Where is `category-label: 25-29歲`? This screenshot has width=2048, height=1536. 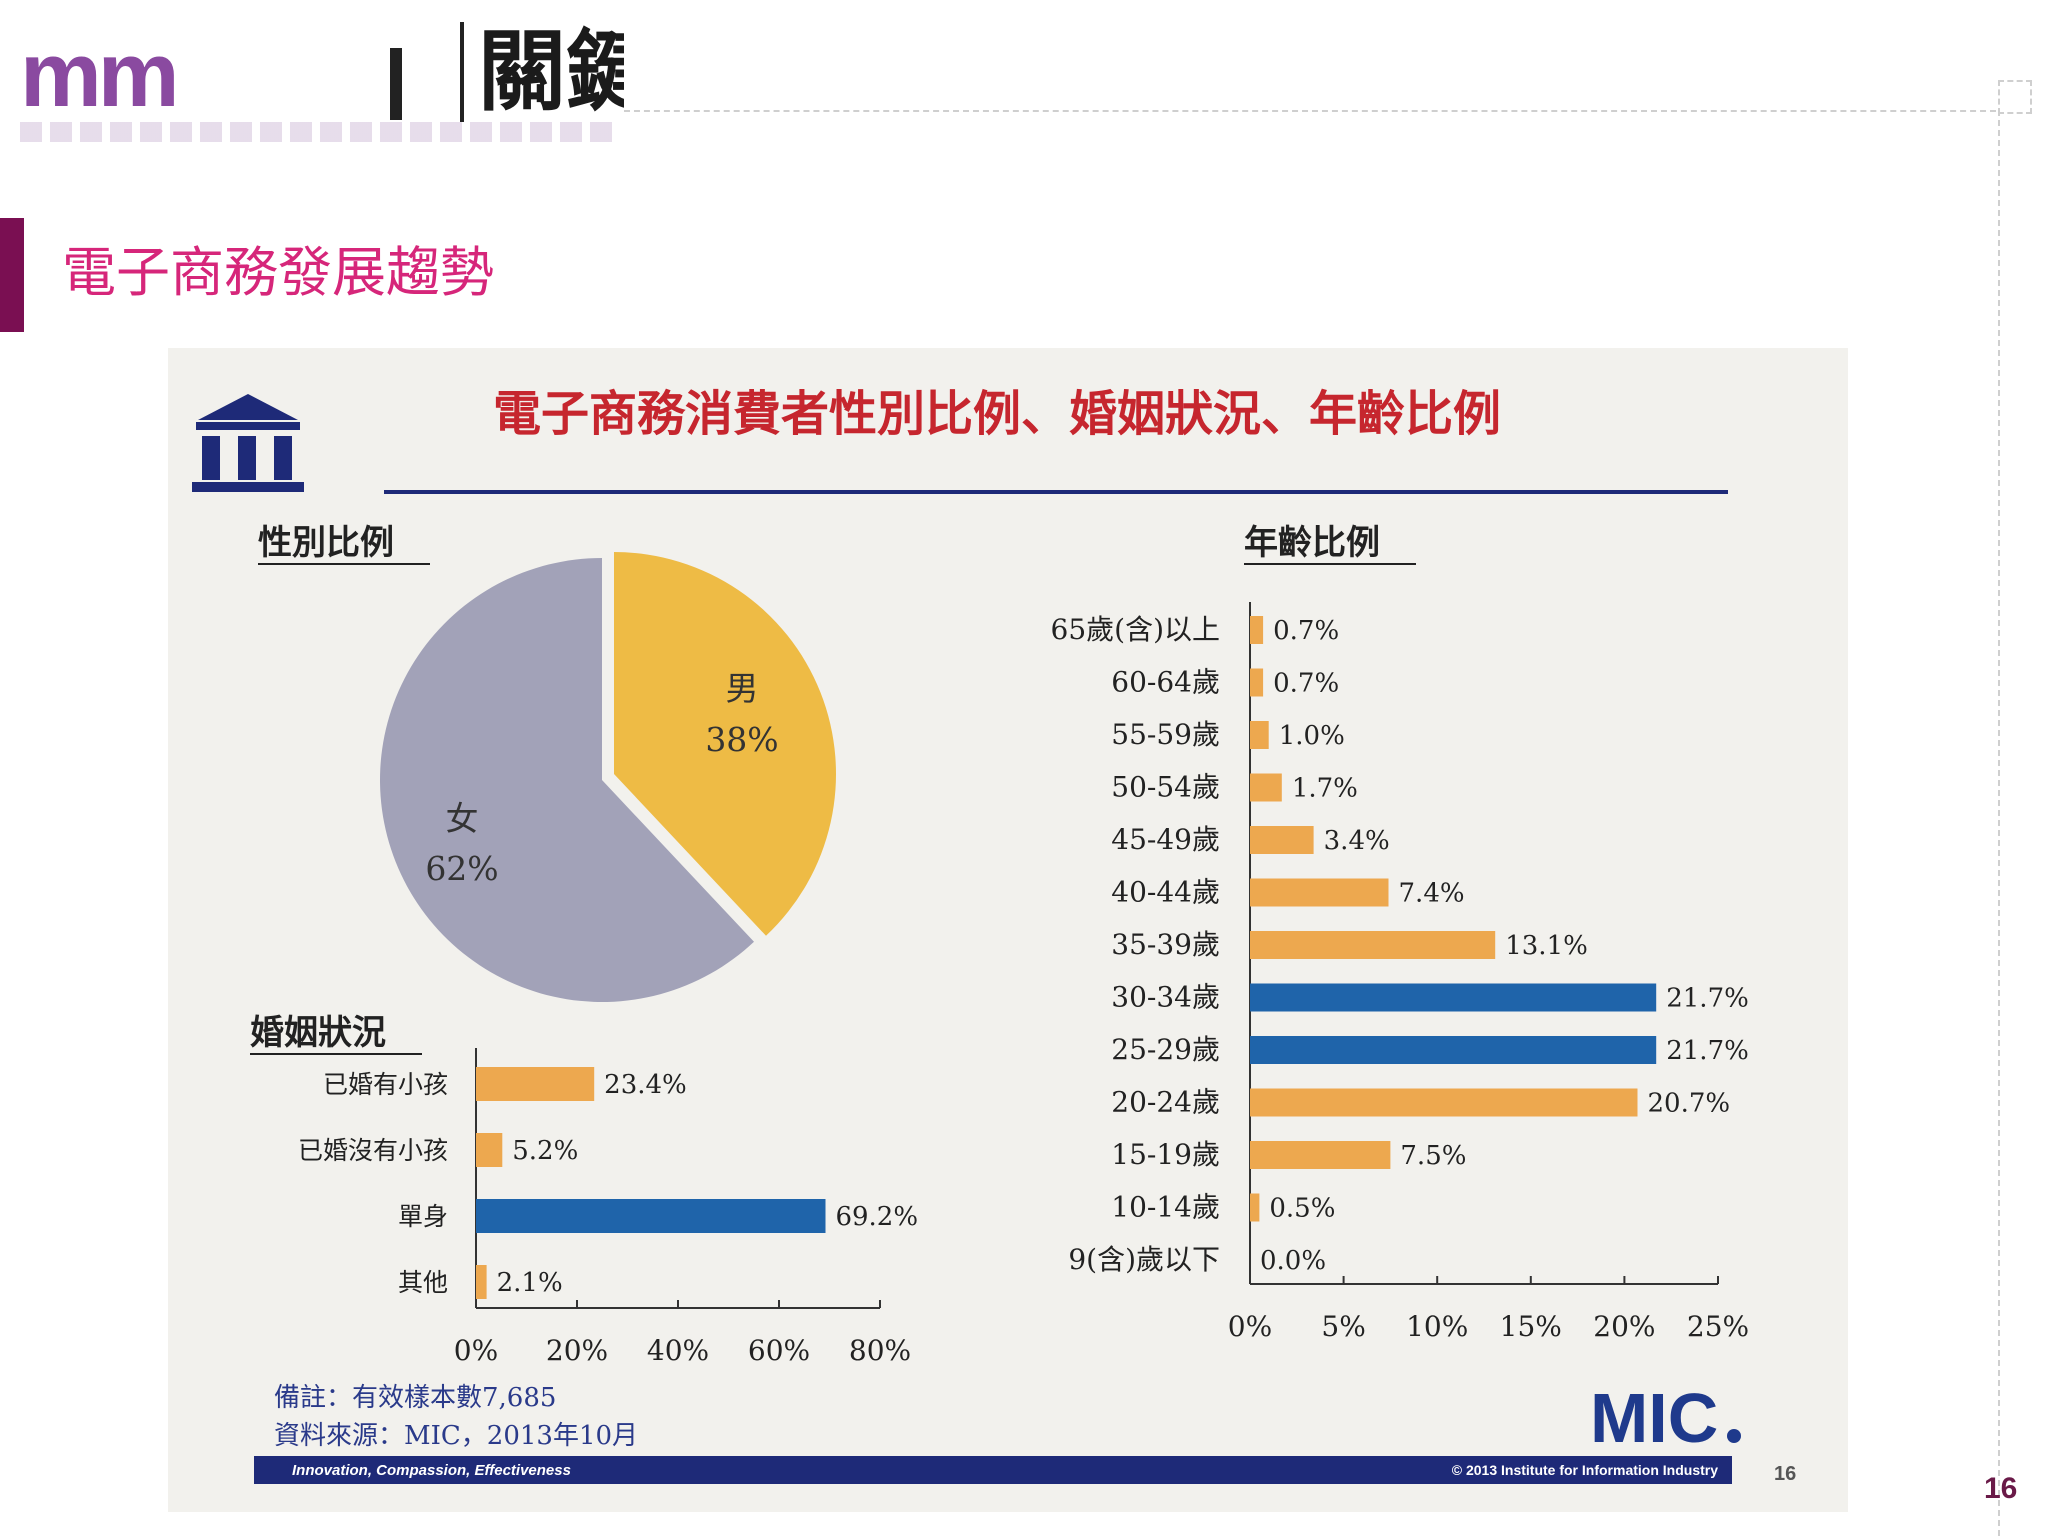 category-label: 25-29歲 is located at coordinates (1165, 1049).